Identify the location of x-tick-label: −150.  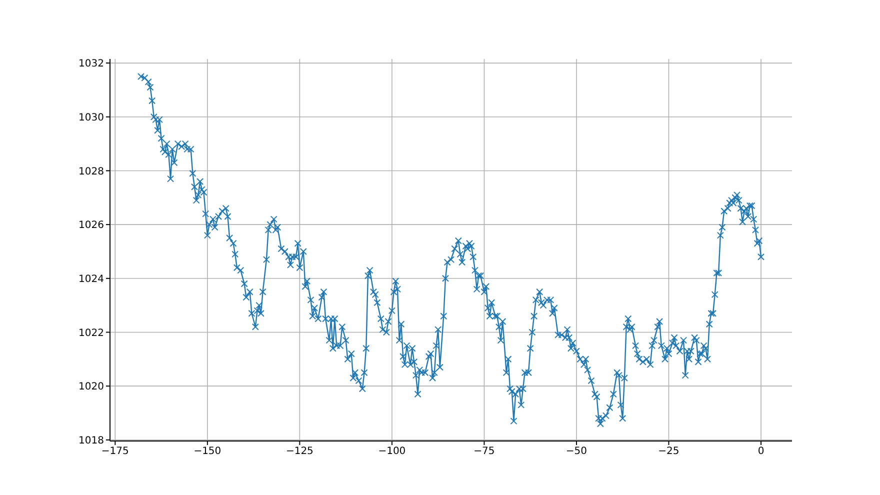
(208, 452).